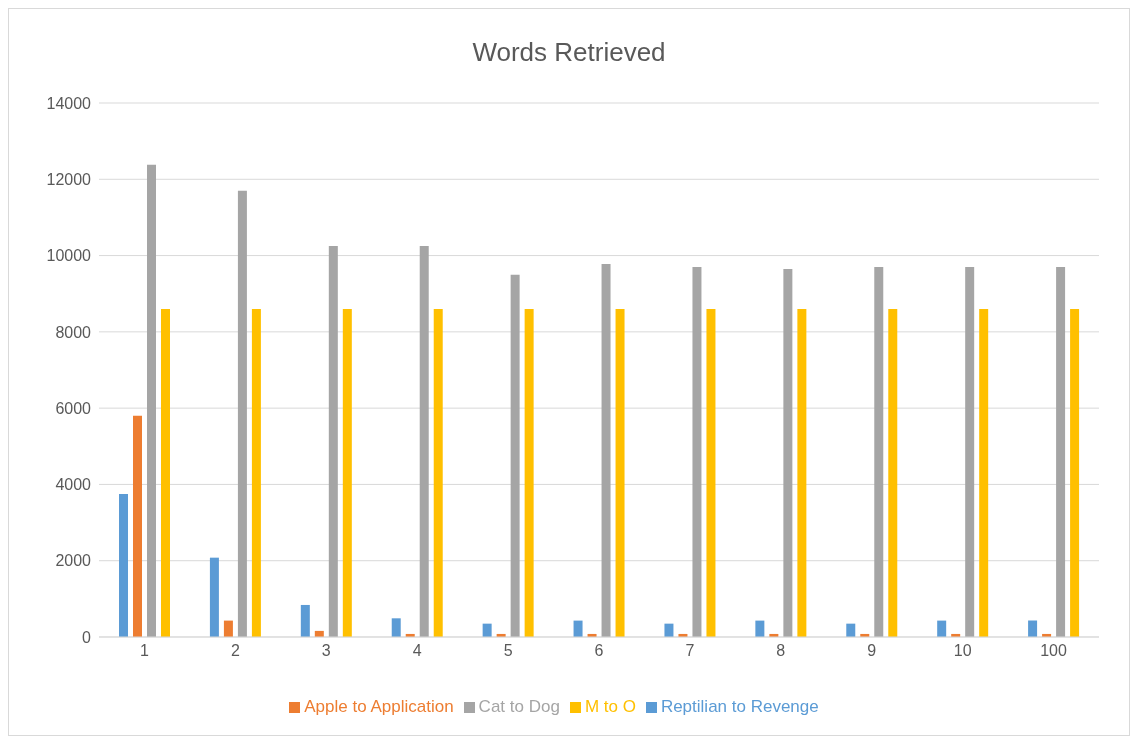 This screenshot has height=742, width=1134. Describe the element at coordinates (87, 637) in the screenshot. I see `y-tick-label: 0` at that location.